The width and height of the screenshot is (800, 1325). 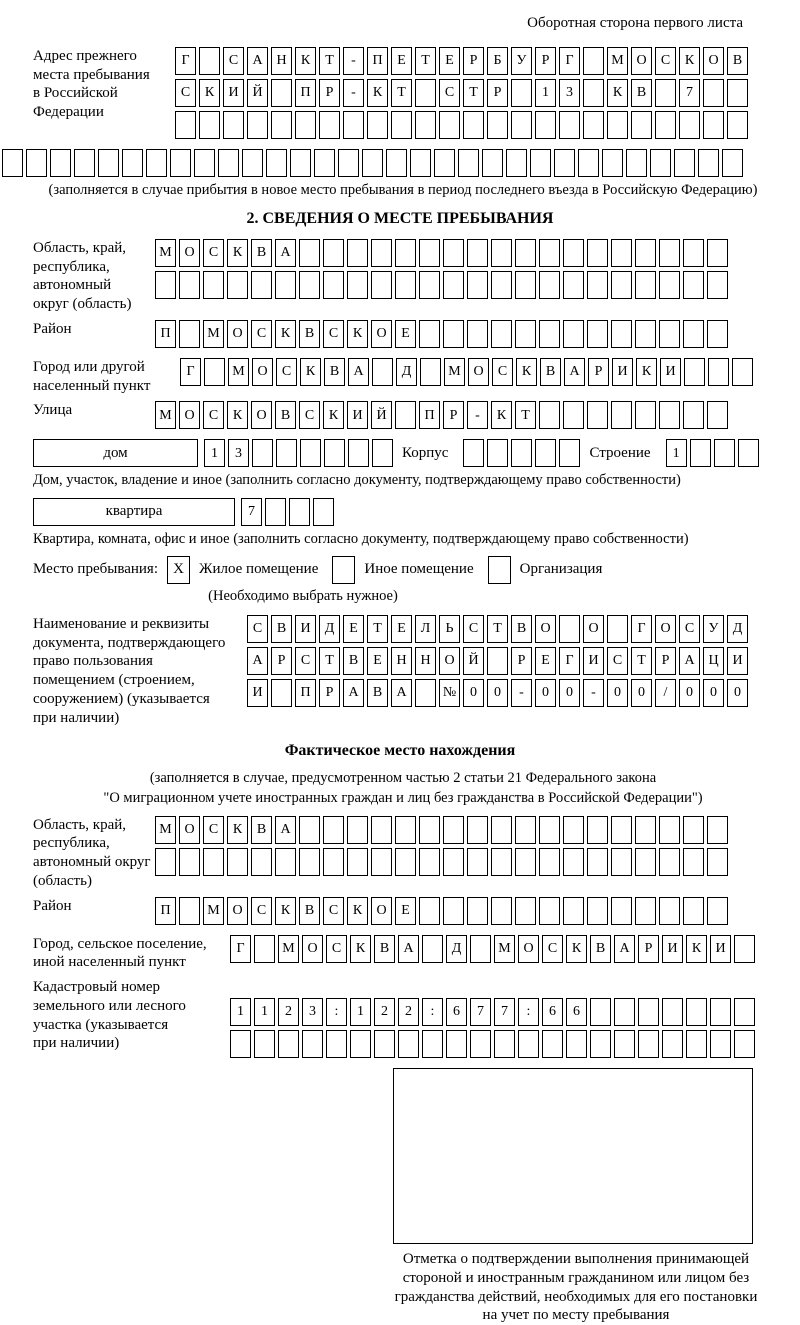 I want to click on char-cell: 7, so click(x=251, y=511).